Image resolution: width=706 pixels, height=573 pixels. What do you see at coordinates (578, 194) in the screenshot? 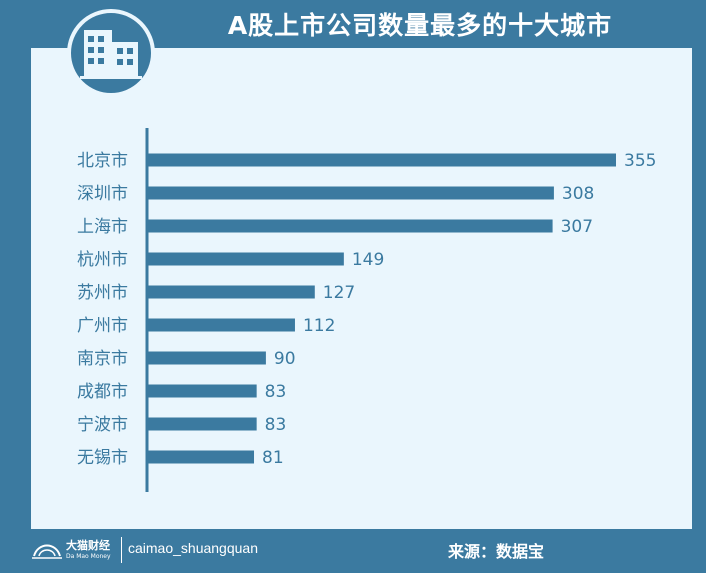
I see `data-label: 308` at bounding box center [578, 194].